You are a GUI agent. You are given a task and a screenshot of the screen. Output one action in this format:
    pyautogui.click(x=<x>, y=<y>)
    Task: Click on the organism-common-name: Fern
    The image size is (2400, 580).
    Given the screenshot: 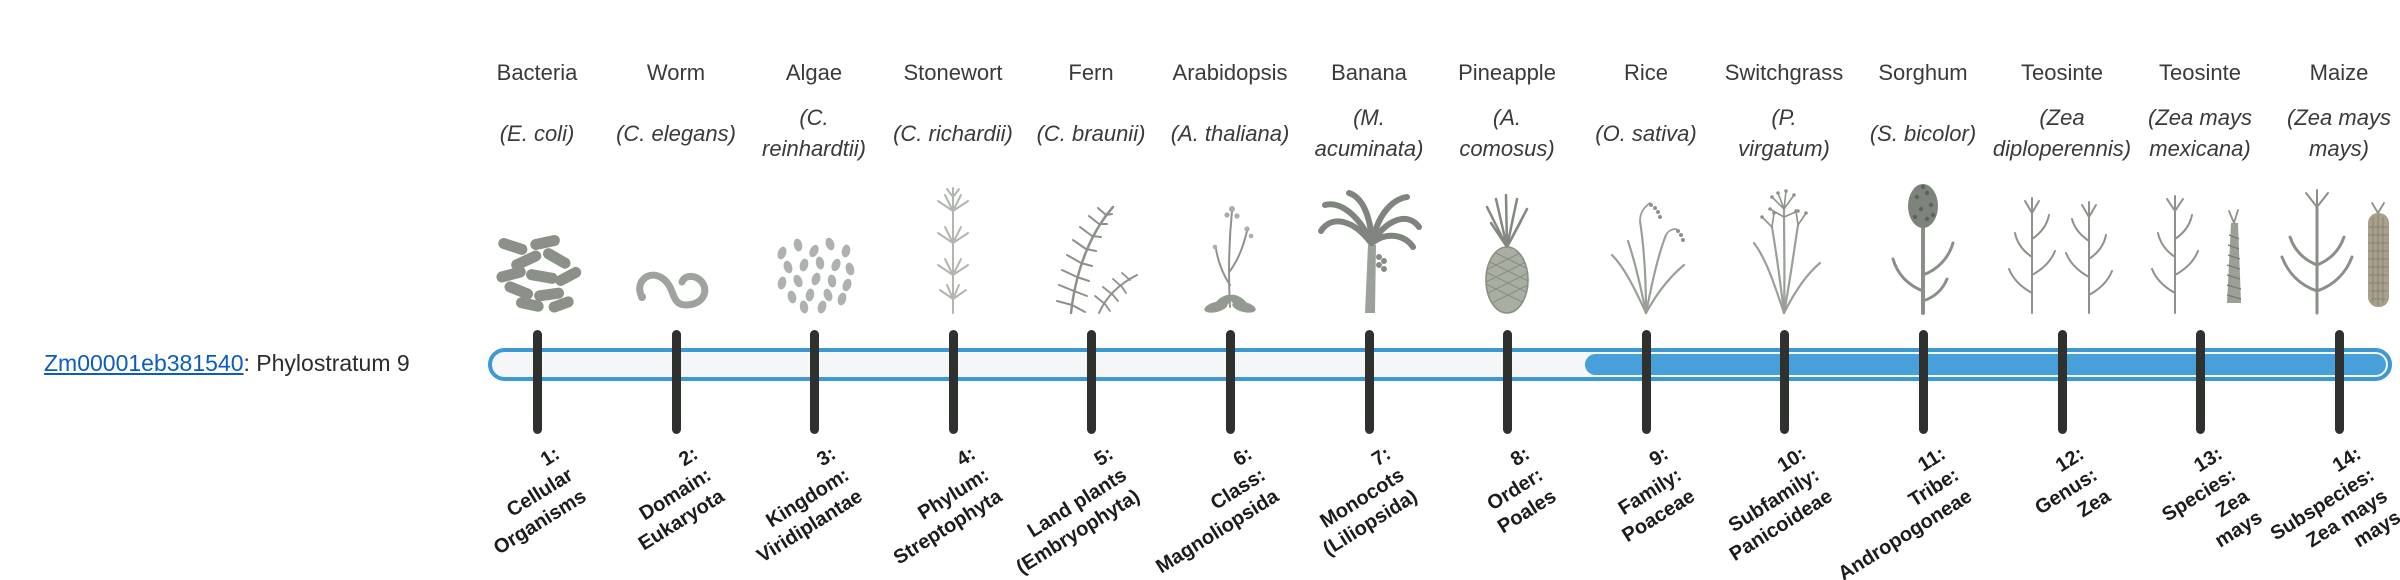 What is the action you would take?
    pyautogui.click(x=1091, y=72)
    